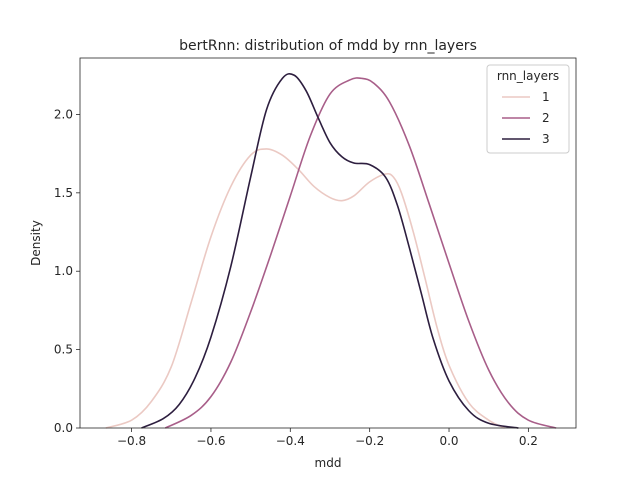 The width and height of the screenshot is (640, 480). What do you see at coordinates (526, 118) in the screenshot?
I see `legend-items: 1 2 3` at bounding box center [526, 118].